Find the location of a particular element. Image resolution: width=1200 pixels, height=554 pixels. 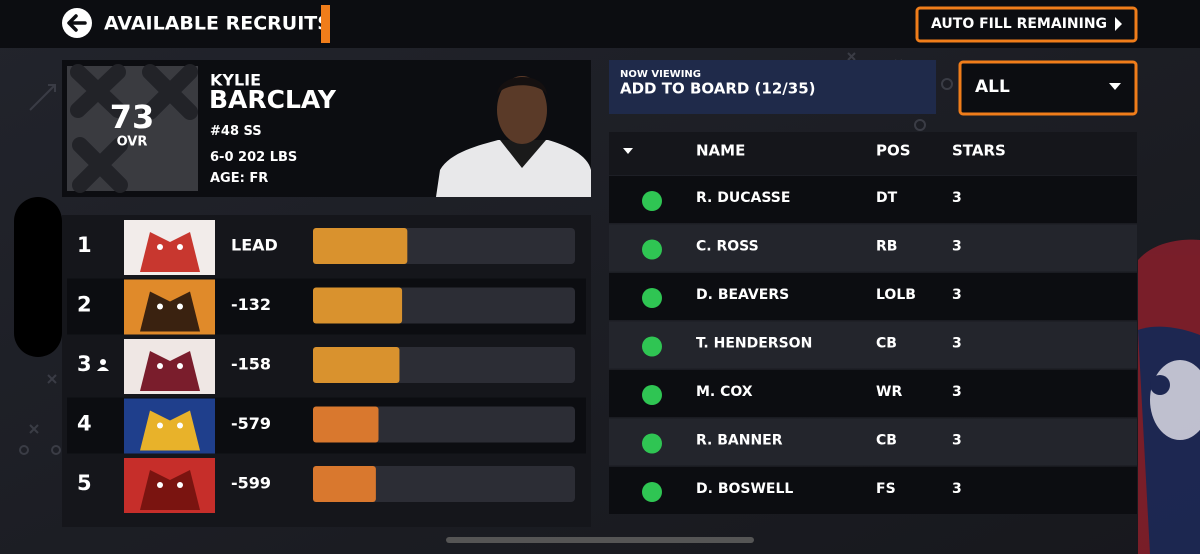

school-row: 1 LEAD is located at coordinates (326, 247).